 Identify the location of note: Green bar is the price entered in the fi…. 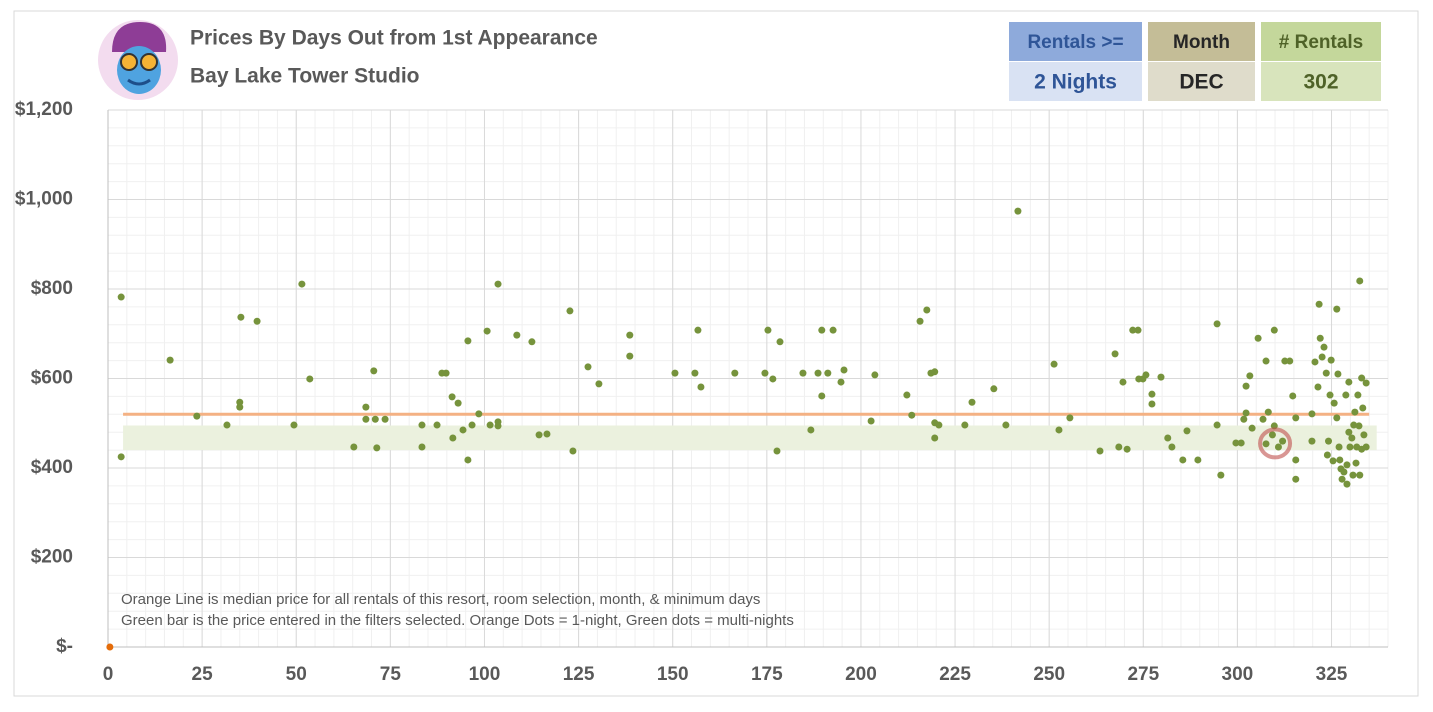
(457, 620).